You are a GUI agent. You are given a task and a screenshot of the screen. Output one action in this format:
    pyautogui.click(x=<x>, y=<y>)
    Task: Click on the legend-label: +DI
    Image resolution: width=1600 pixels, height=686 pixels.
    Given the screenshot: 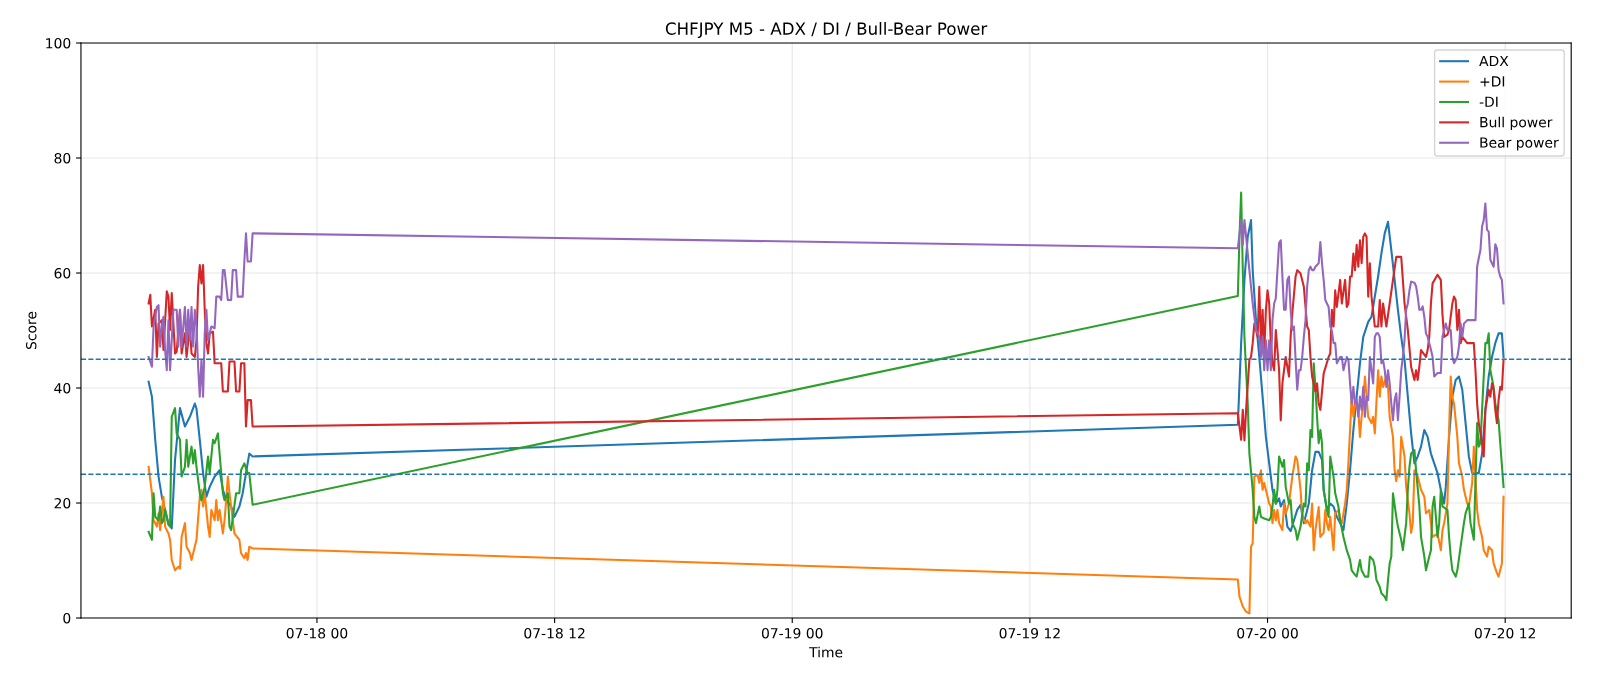 What is the action you would take?
    pyautogui.click(x=1492, y=81)
    